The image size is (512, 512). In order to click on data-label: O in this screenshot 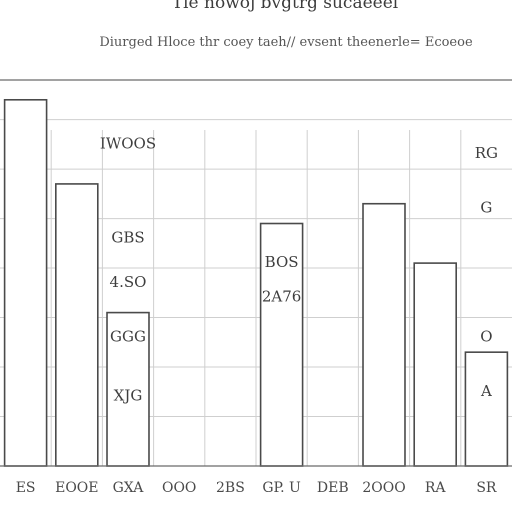, I will do `click(486, 336)`.